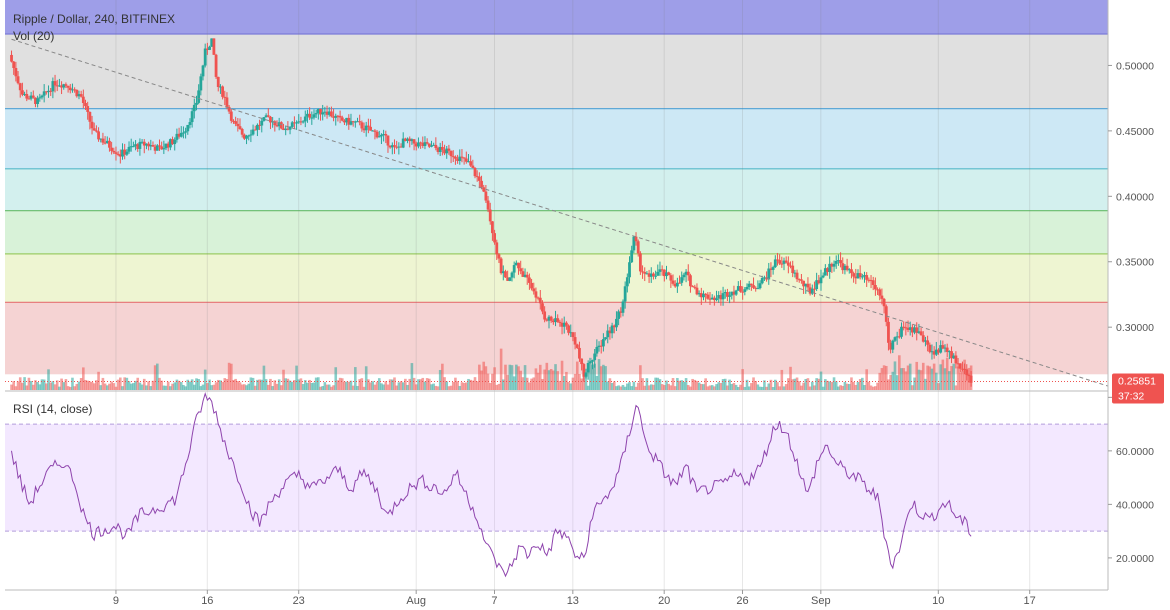 Image resolution: width=1170 pixels, height=610 pixels. What do you see at coordinates (742, 601) in the screenshot?
I see `time-tick-label: 26` at bounding box center [742, 601].